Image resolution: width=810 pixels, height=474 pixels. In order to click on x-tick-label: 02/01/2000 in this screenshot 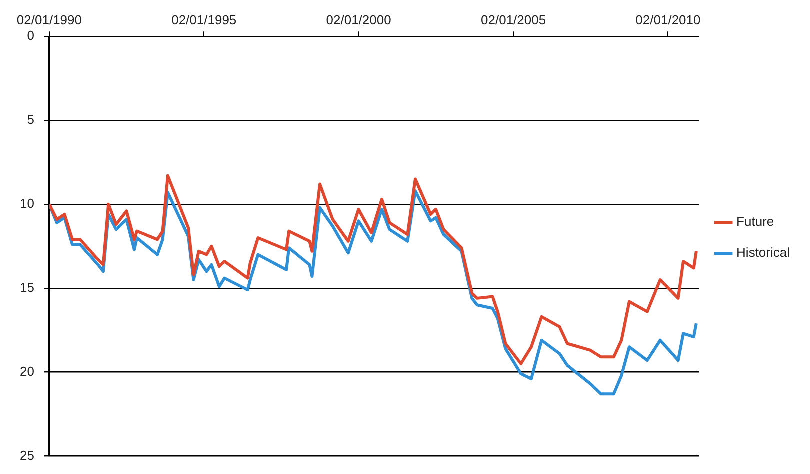, I will do `click(359, 20)`.